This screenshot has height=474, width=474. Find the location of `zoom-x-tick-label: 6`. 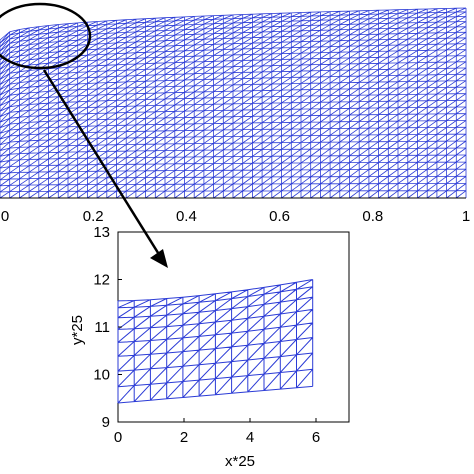

zoom-x-tick-label: 6 is located at coordinates (316, 437).